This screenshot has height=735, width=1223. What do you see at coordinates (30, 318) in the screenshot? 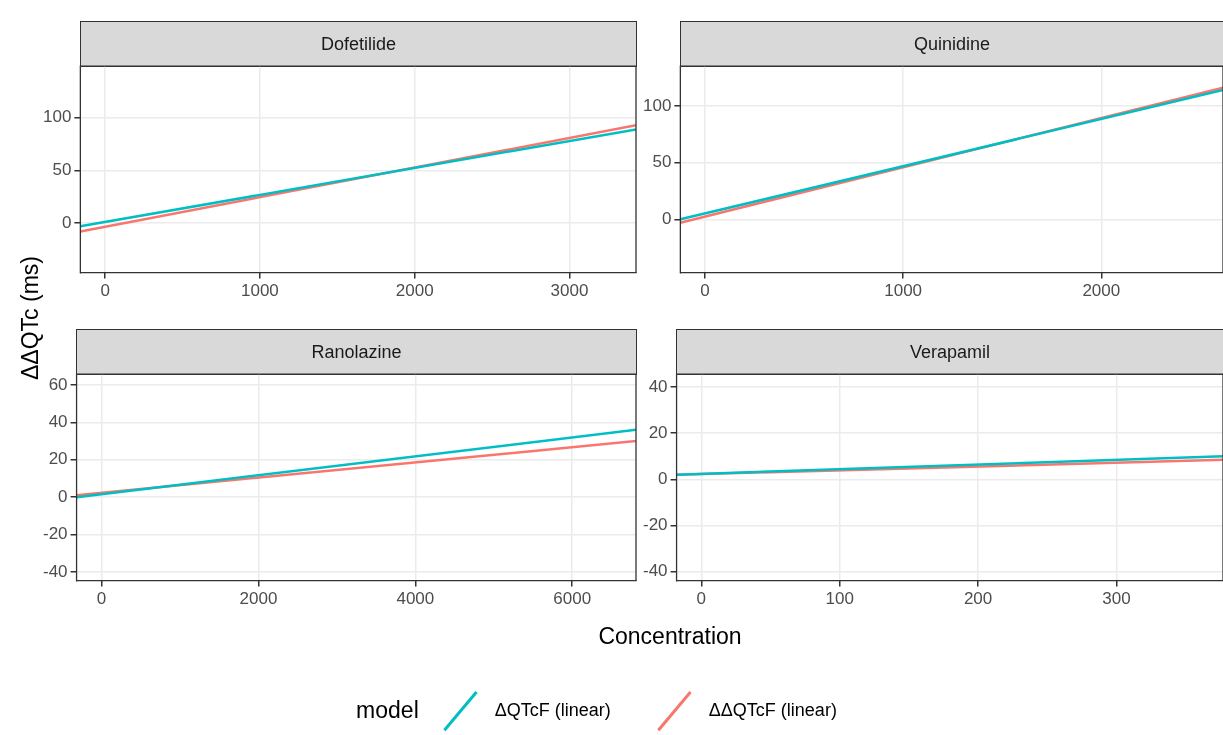
I see `y-axis-title: ΔΔQTc (ms)` at bounding box center [30, 318].